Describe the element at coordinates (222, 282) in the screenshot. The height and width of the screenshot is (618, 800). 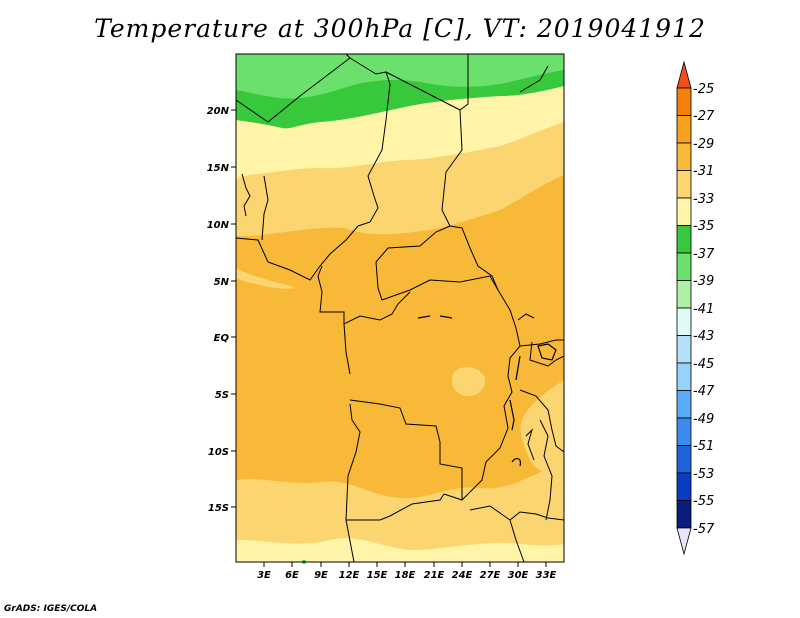
I see `lat-label-5n: 5N` at that location.